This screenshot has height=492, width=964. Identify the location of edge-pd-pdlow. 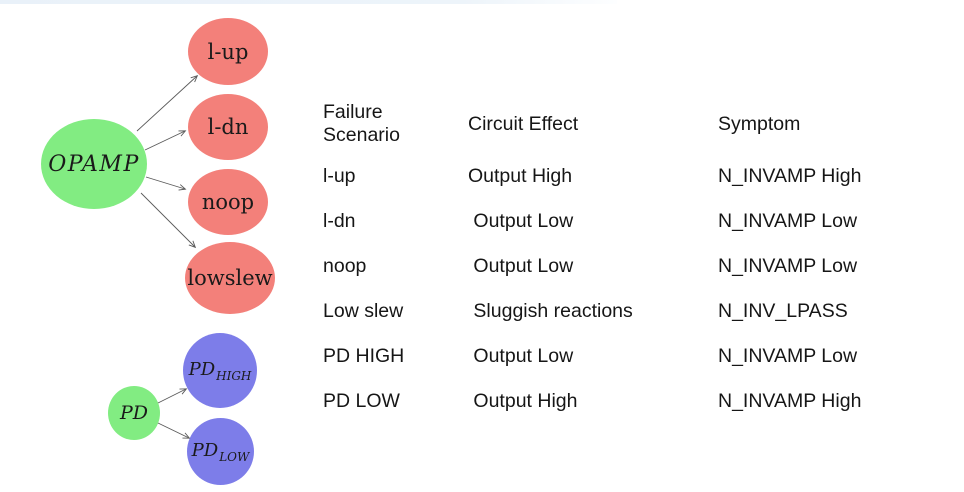
(174, 430).